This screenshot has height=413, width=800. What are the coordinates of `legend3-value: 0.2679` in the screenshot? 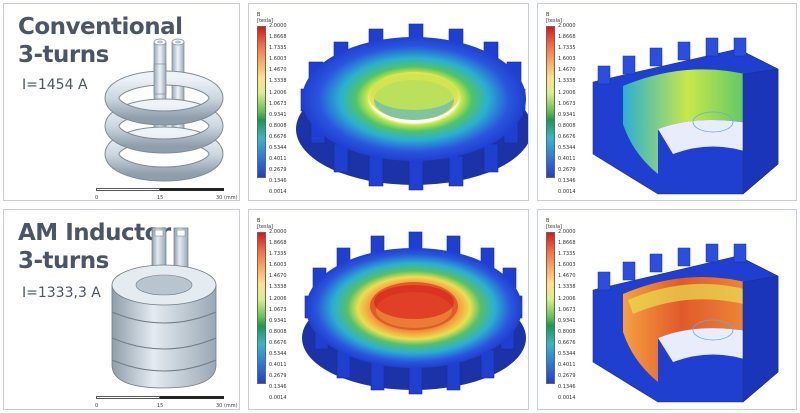 It's located at (278, 376).